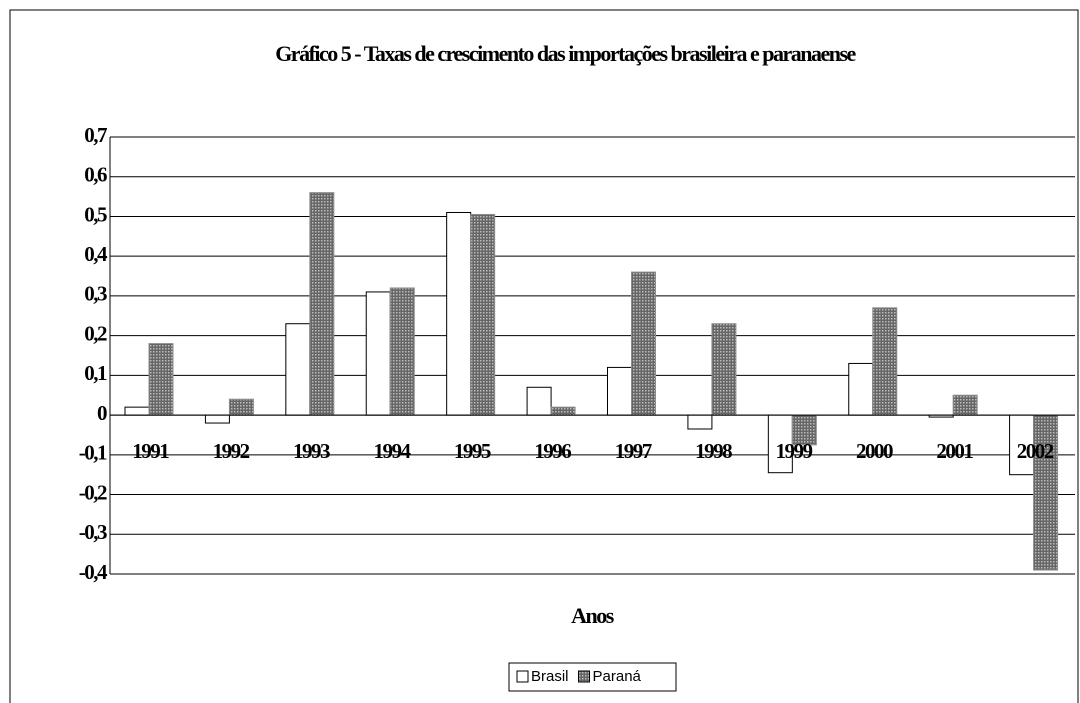 Image resolution: width=1080 pixels, height=703 pixels. I want to click on x-tick-label: 1997, so click(633, 451).